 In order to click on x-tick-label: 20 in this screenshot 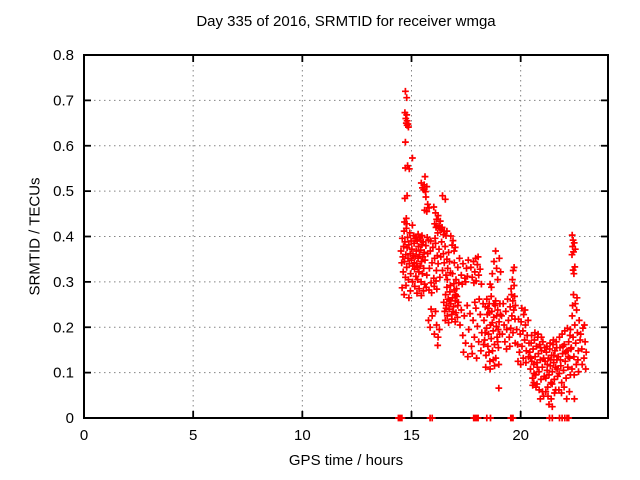, I will do `click(520, 435)`.